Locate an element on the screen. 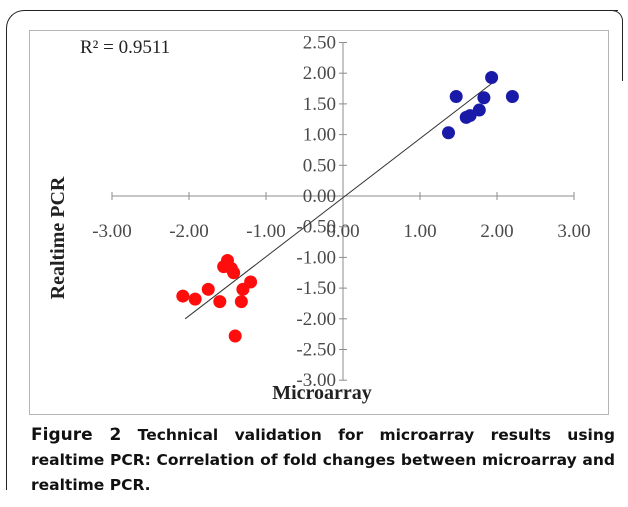 Image resolution: width=628 pixels, height=507 pixels. x-tick-label: -3.00 is located at coordinates (112, 231).